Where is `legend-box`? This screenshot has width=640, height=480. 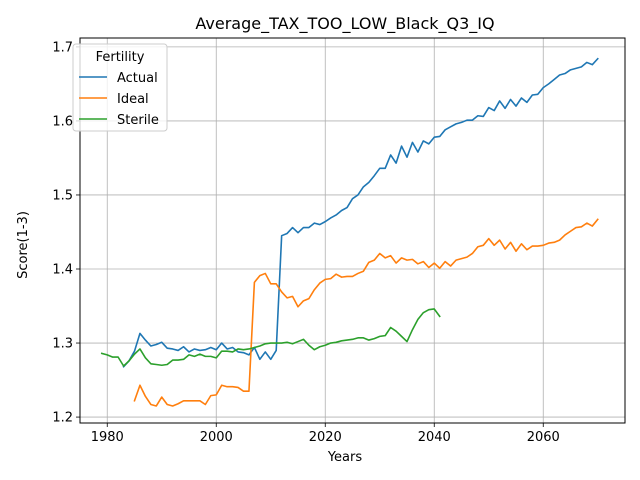
legend-box is located at coordinates (120, 87).